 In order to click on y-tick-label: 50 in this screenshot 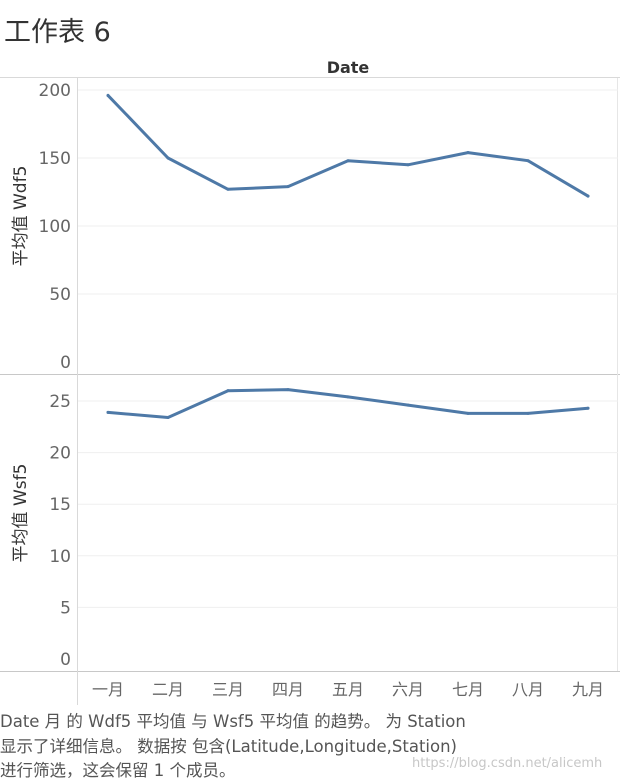, I will do `click(60, 295)`.